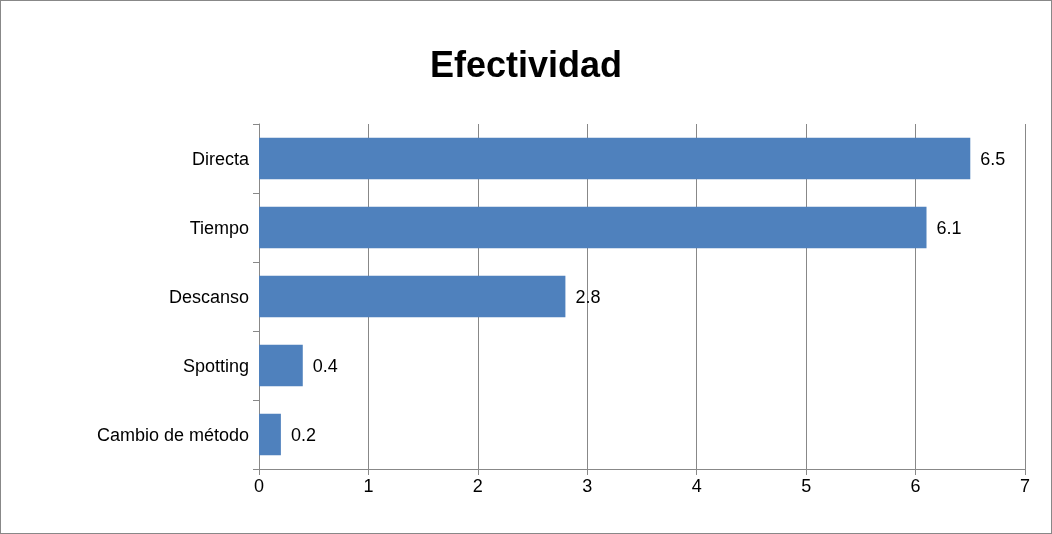 This screenshot has width=1052, height=534. Describe the element at coordinates (477, 486) in the screenshot. I see `x-tick-label: 2` at that location.